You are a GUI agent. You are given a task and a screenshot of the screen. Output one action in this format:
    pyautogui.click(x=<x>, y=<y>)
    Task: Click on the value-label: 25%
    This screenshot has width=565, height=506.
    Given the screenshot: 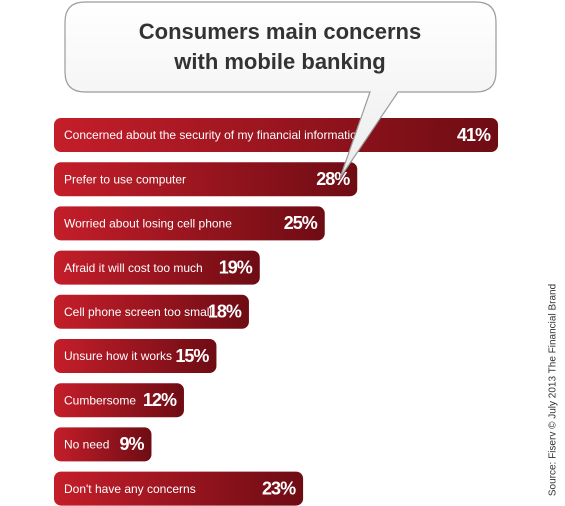 What is the action you would take?
    pyautogui.click(x=301, y=223)
    